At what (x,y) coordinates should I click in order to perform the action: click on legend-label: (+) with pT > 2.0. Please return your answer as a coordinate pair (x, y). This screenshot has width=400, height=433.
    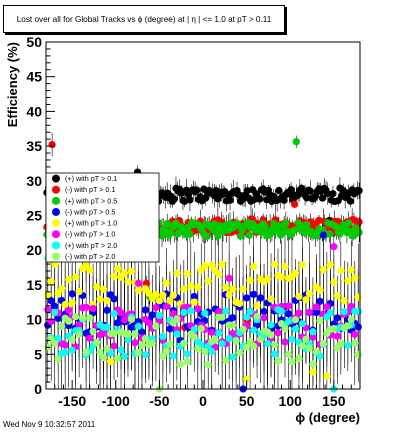
    Looking at the image, I should click on (91, 245).